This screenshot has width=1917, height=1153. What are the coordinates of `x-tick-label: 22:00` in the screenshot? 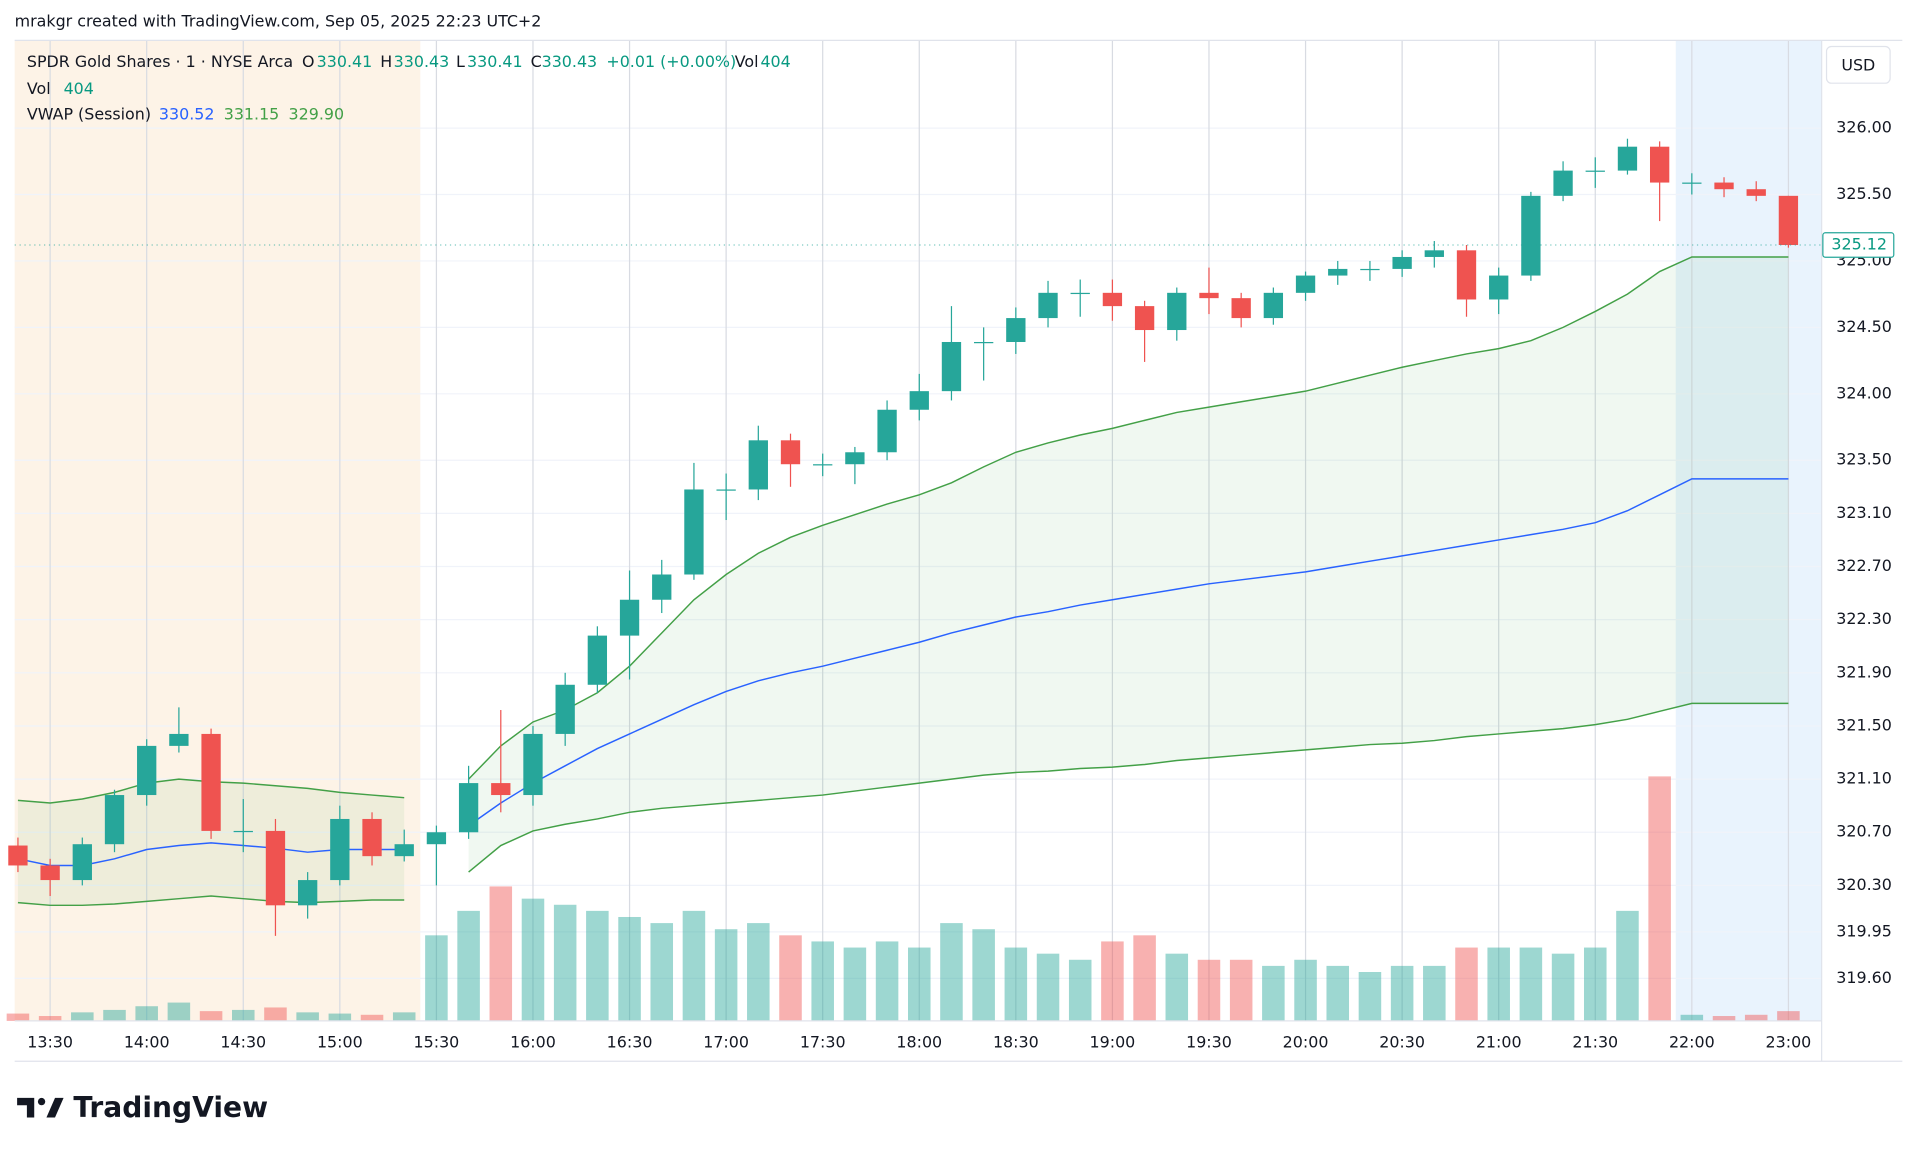 It's located at (1692, 1041).